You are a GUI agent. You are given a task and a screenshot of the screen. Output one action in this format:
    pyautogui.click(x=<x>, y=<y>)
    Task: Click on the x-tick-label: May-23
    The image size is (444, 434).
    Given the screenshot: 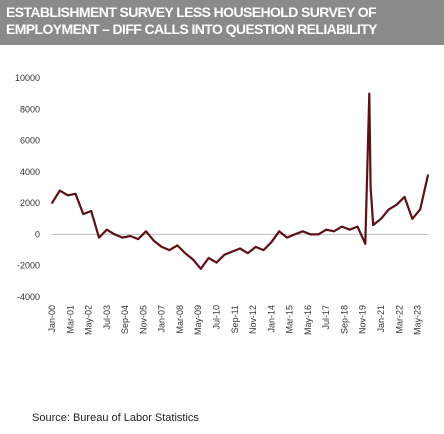 What is the action you would take?
    pyautogui.click(x=418, y=320)
    